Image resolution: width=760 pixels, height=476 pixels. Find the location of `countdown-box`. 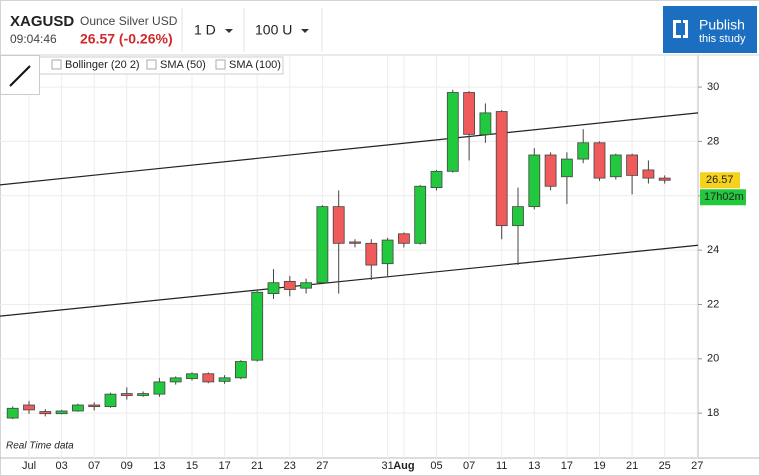

countdown-box is located at coordinates (723, 197).